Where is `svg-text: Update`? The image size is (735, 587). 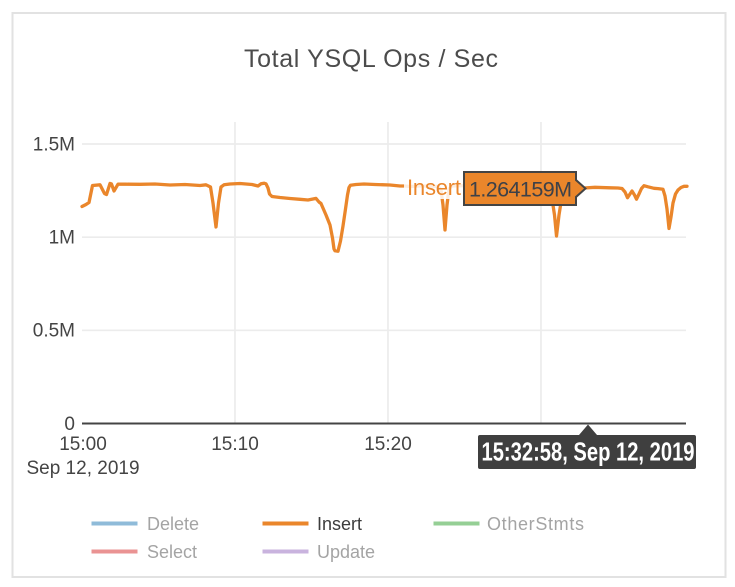
svg-text: Update is located at coordinates (346, 552).